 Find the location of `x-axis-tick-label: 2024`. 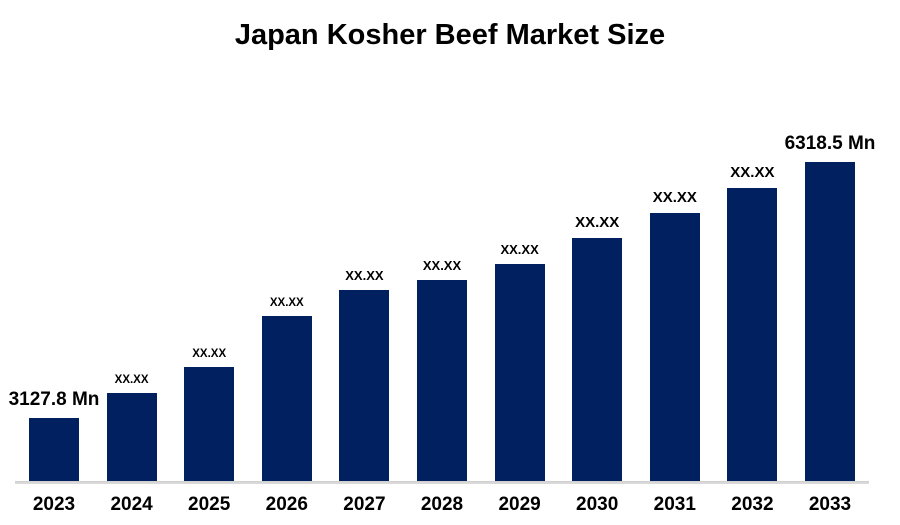

x-axis-tick-label: 2024 is located at coordinates (131, 504).